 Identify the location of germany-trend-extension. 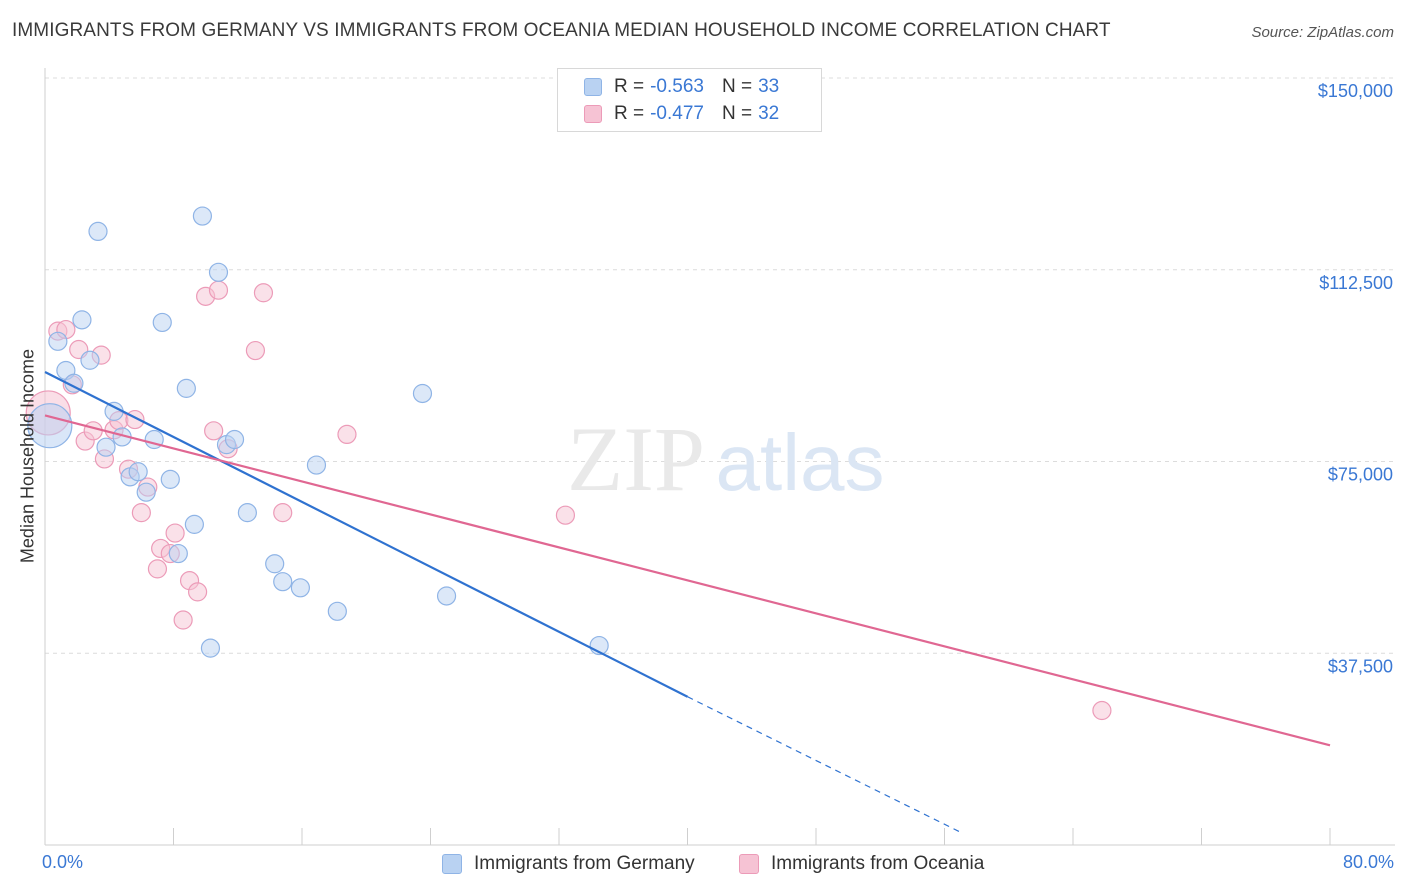
(824, 764).